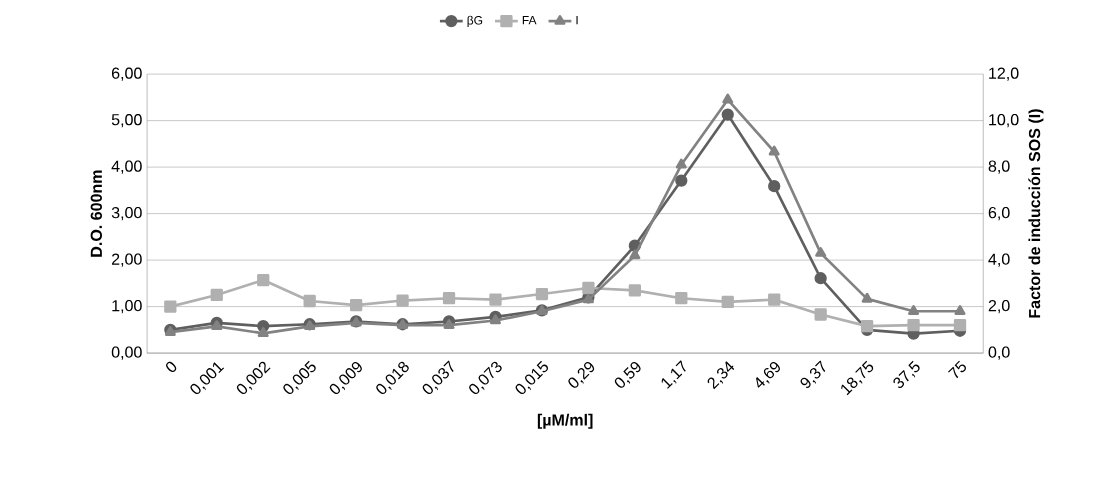  Describe the element at coordinates (768, 374) in the screenshot. I see `x-tick-label: 4,69` at that location.